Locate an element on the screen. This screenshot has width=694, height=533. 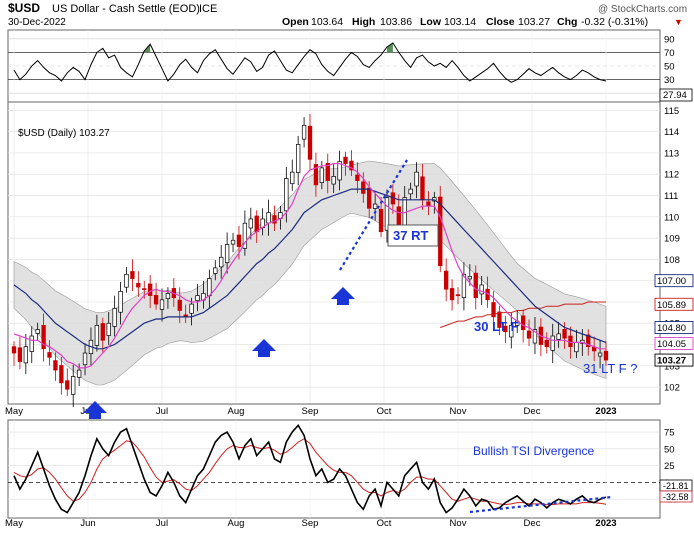
annotation-30ltf: 30 LT F is located at coordinates (496, 326).